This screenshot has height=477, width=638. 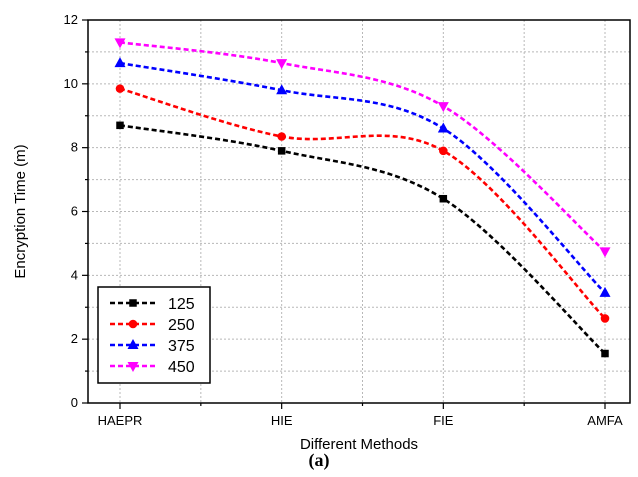 I want to click on legend-item: 125, so click(x=152, y=304).